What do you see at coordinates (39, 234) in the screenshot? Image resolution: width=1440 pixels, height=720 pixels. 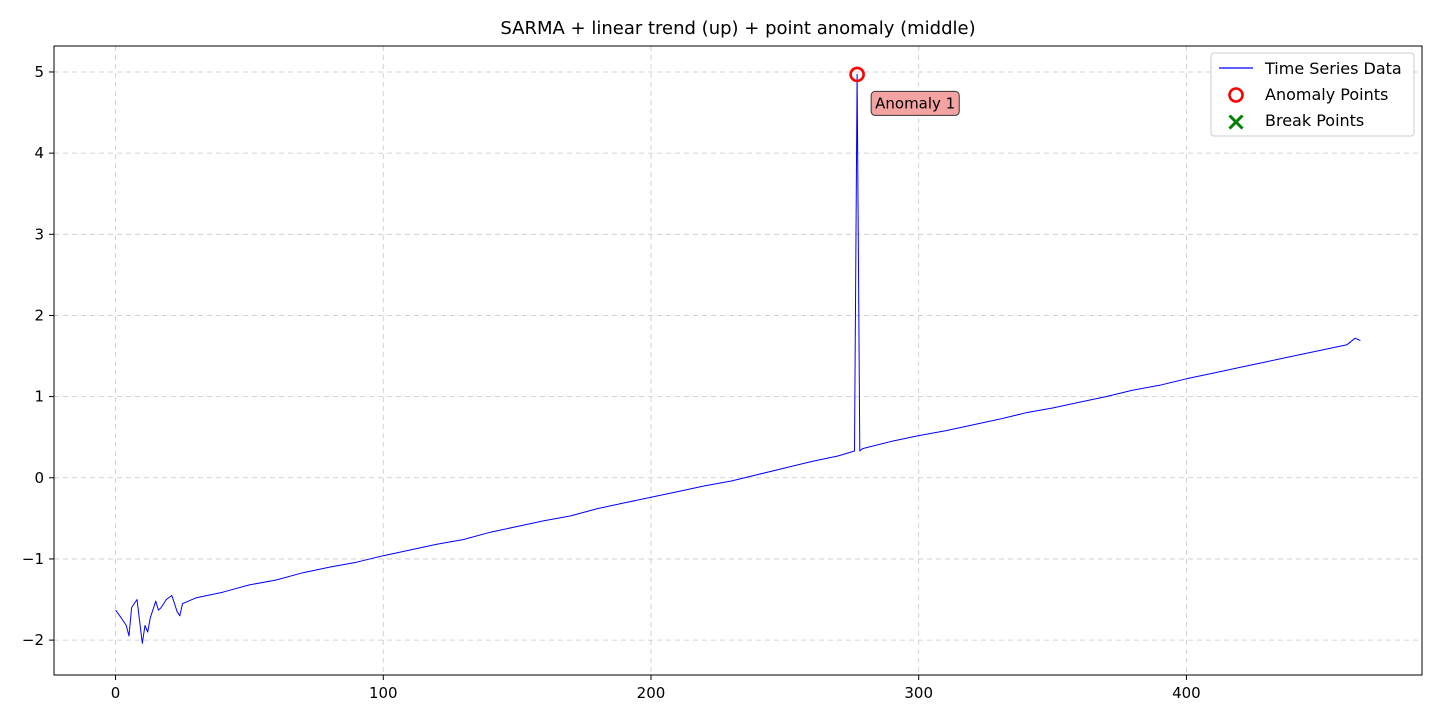 I see `y-tick-label: 3` at bounding box center [39, 234].